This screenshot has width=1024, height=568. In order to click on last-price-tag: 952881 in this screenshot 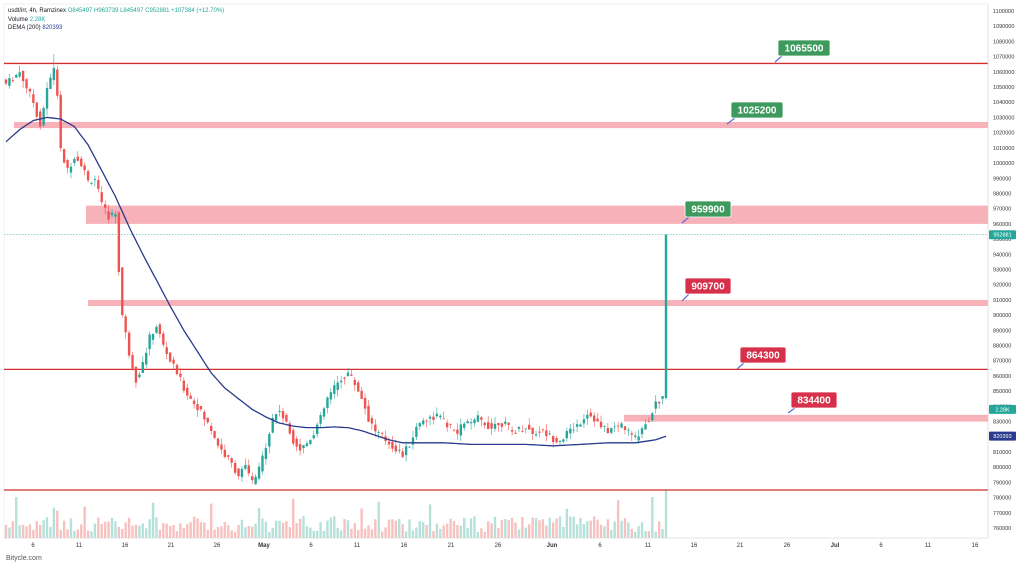, I will do `click(1002, 236)`.